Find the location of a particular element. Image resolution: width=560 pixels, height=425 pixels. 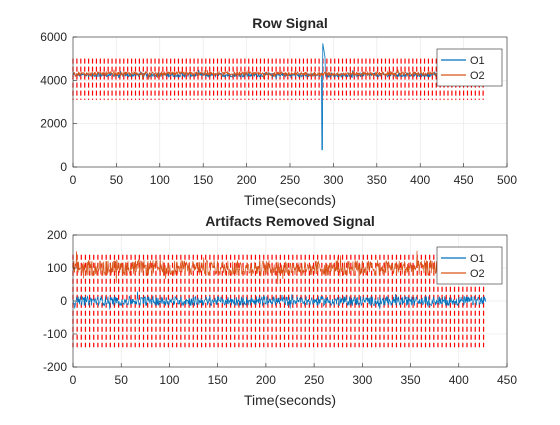

y-tick-label: 200 is located at coordinates (57, 235).